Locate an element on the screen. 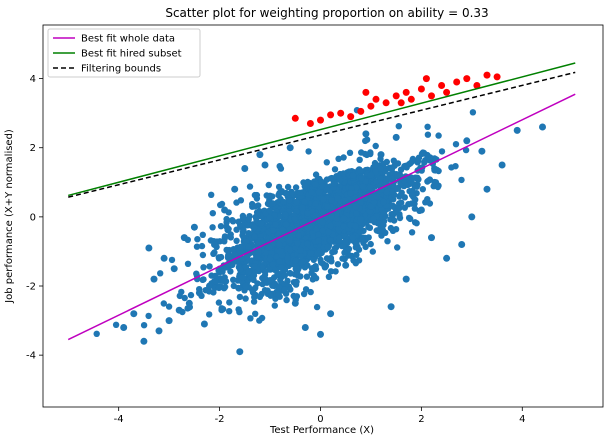 The image size is (608, 441). y-tick-label: 0 is located at coordinates (33, 217).